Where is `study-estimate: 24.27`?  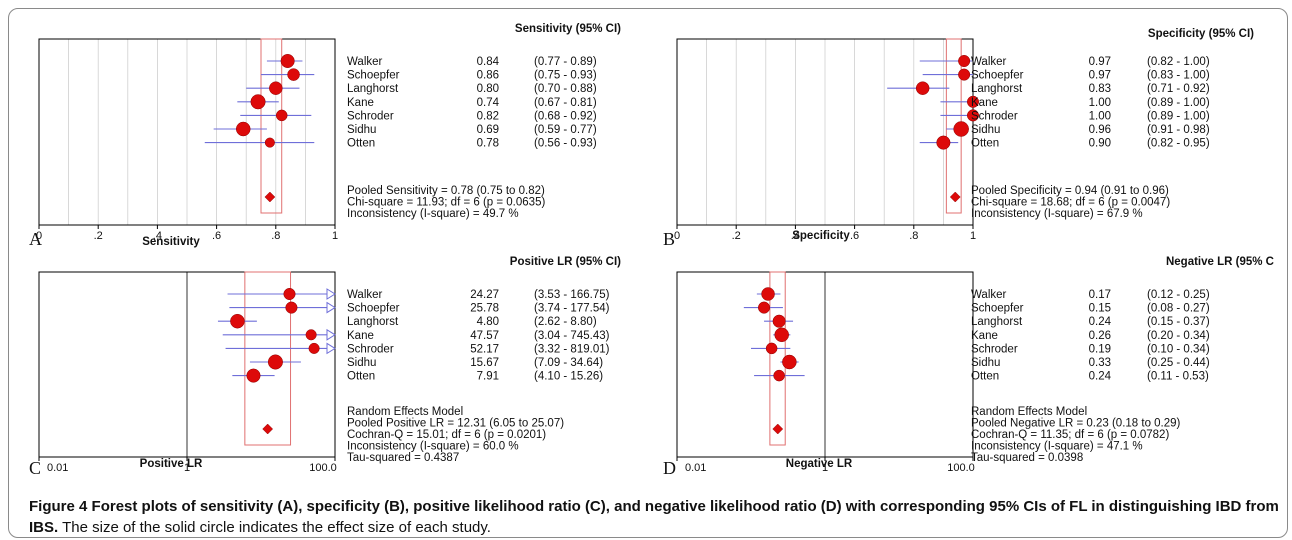
study-estimate: 24.27 is located at coordinates (484, 295).